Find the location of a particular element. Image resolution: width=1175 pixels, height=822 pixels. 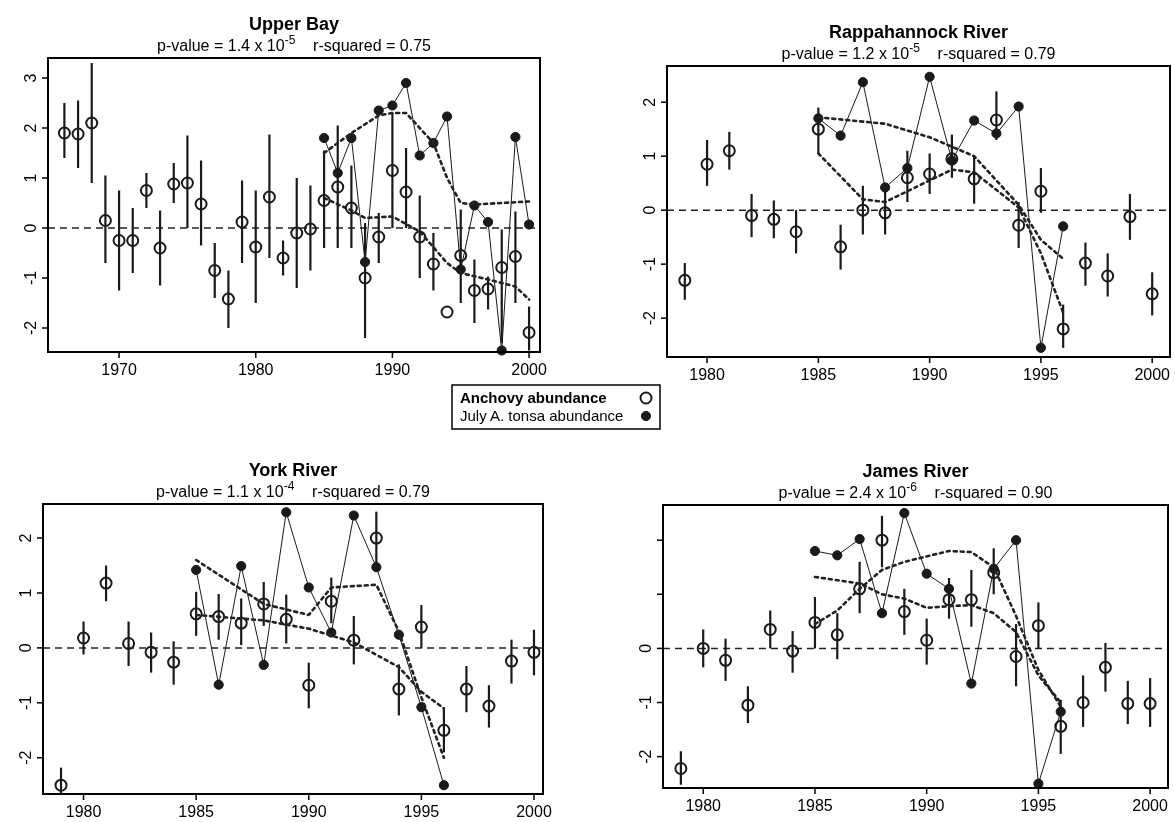

x-tick-label: 2000 is located at coordinates (529, 369).